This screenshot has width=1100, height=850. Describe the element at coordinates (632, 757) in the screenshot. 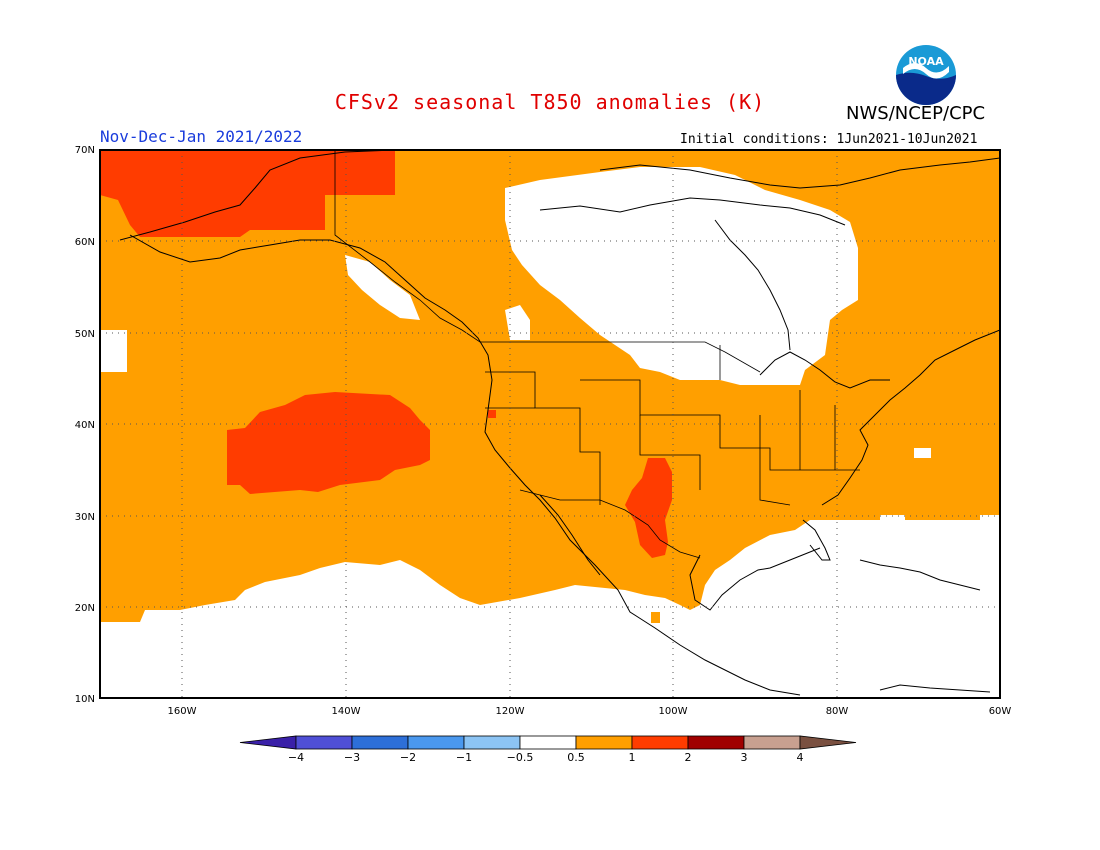

I see `colorbar-label: 1` at that location.